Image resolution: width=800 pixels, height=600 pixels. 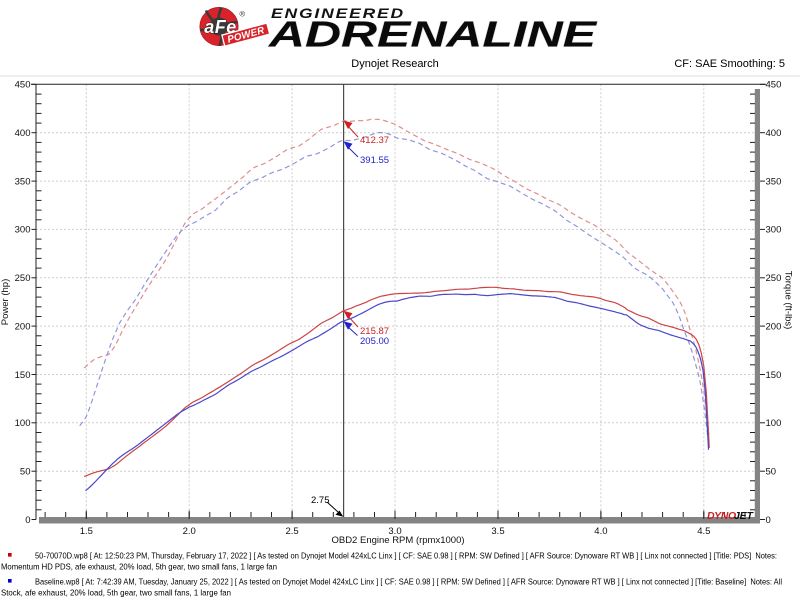 What do you see at coordinates (220, 27) in the screenshot?
I see `svg-text: aFe` at bounding box center [220, 27].